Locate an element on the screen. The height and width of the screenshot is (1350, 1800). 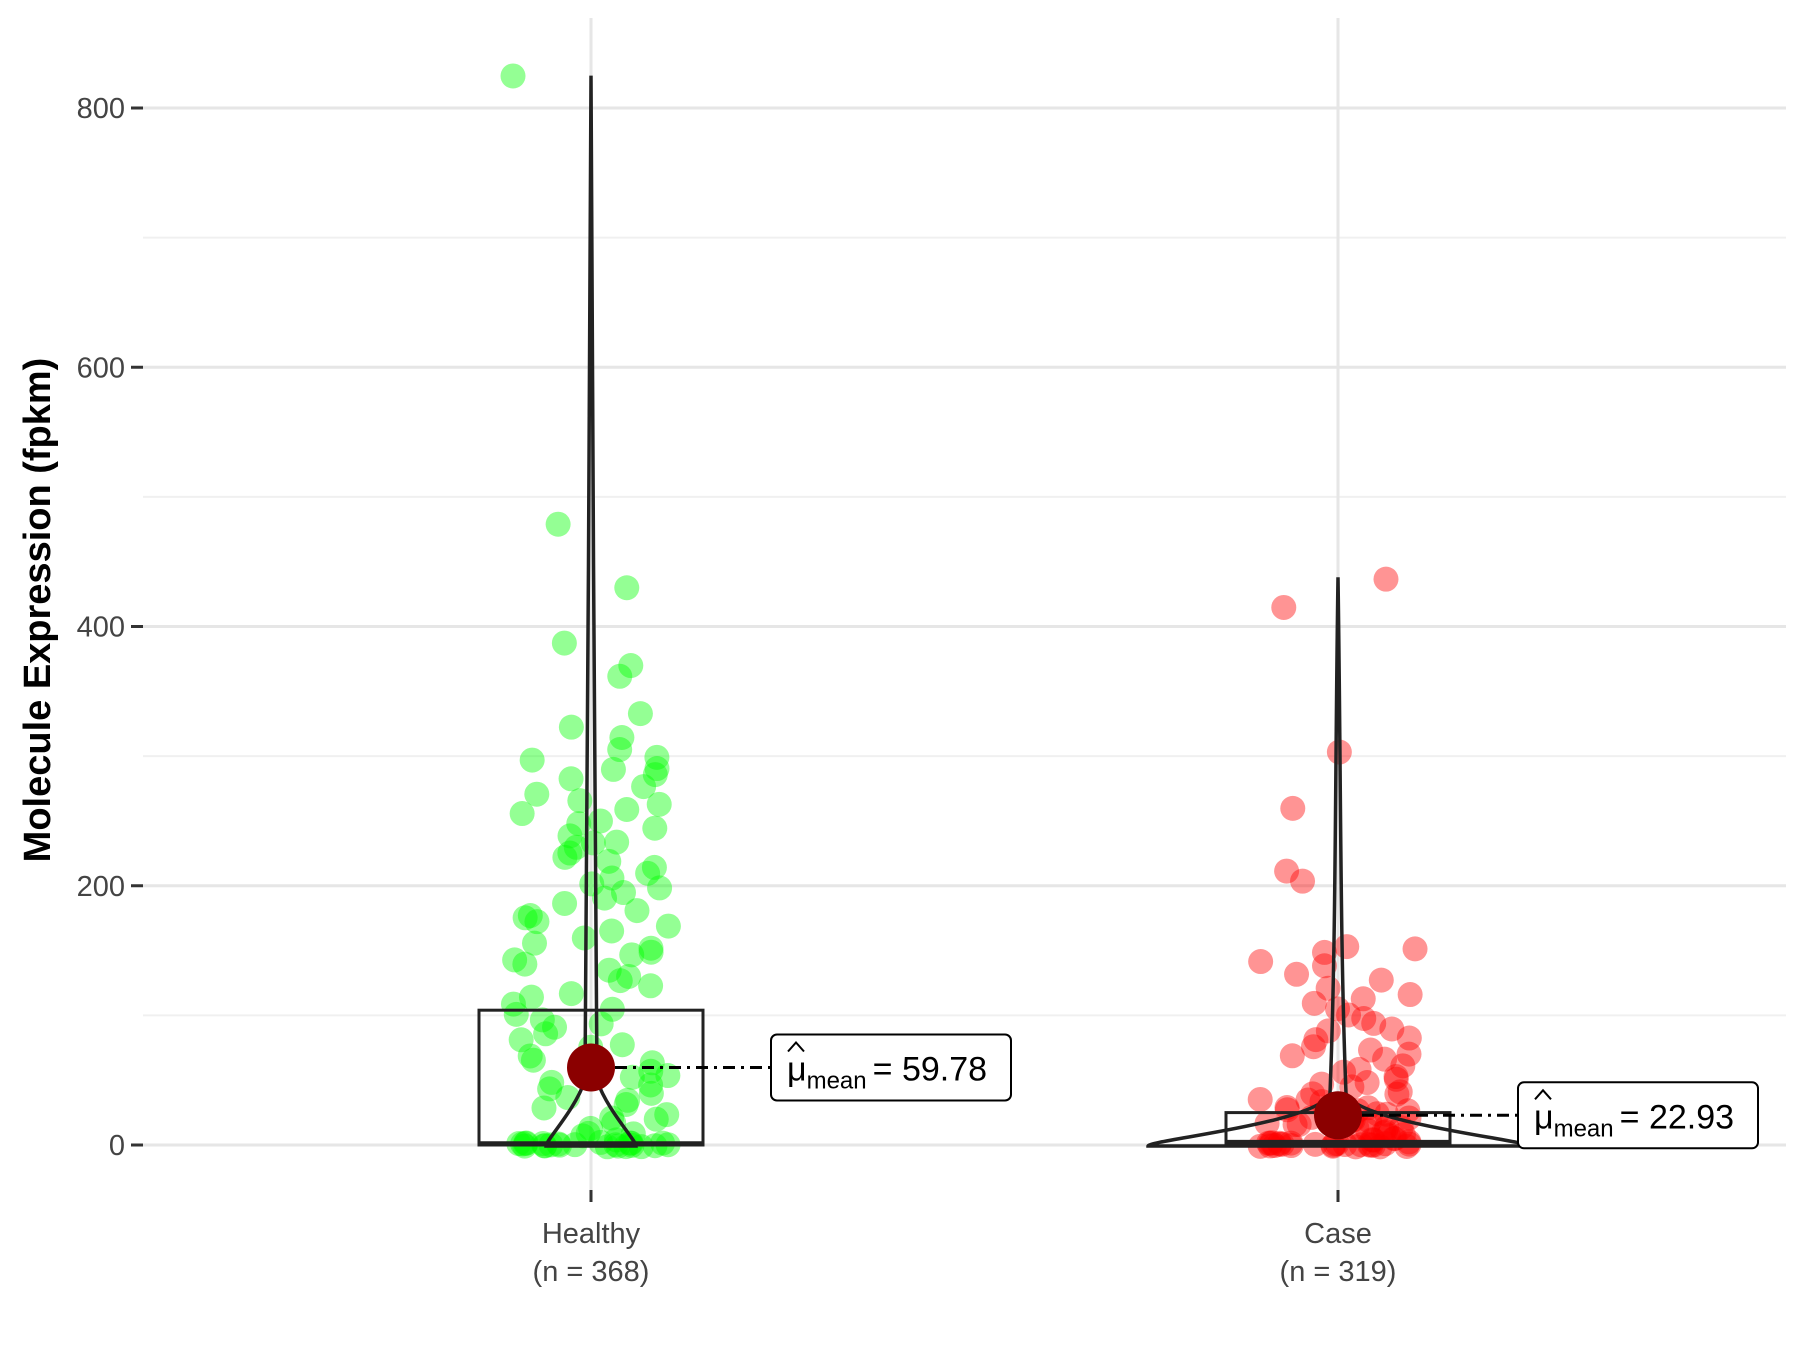
y-axis-title: Molecule Expression (fpkm) is located at coordinates (38, 610).